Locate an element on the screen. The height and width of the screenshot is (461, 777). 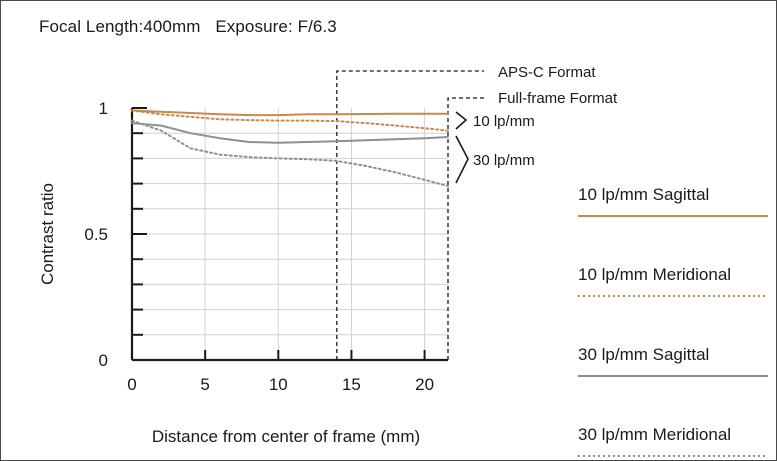
legend-label: 10 lp/mm Sagittal is located at coordinates (644, 194).